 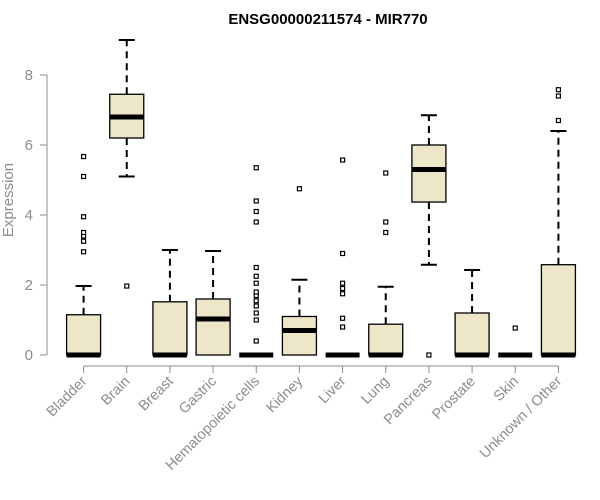 I want to click on x-tick-label: Skin, so click(x=506, y=389).